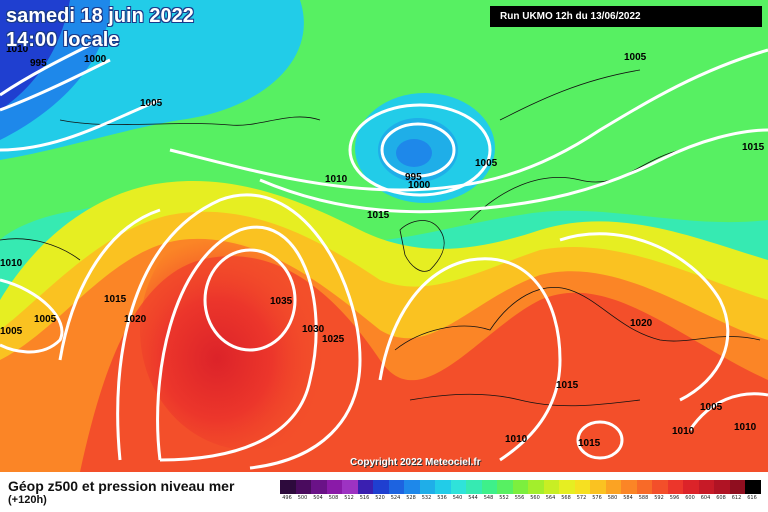 This screenshot has width=768, height=512. What do you see at coordinates (426, 498) in the screenshot?
I see `scale-tick-label: 532` at bounding box center [426, 498].